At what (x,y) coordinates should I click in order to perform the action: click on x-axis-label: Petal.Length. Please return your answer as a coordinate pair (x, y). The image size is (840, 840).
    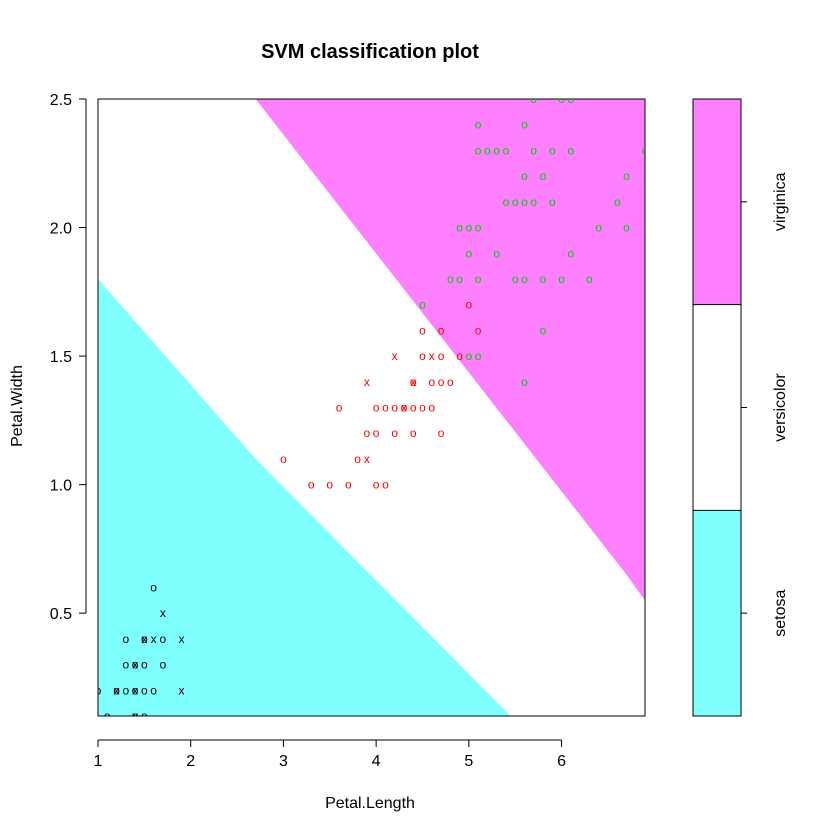
    Looking at the image, I should click on (370, 803).